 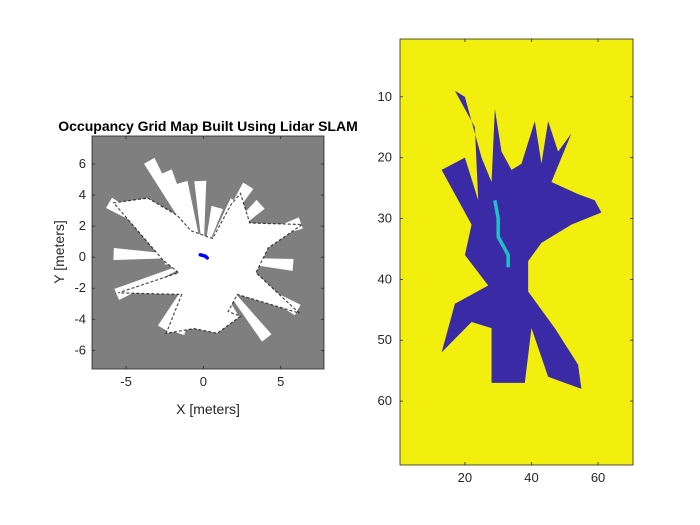 I want to click on x-tick-label: 0, so click(x=203, y=381).